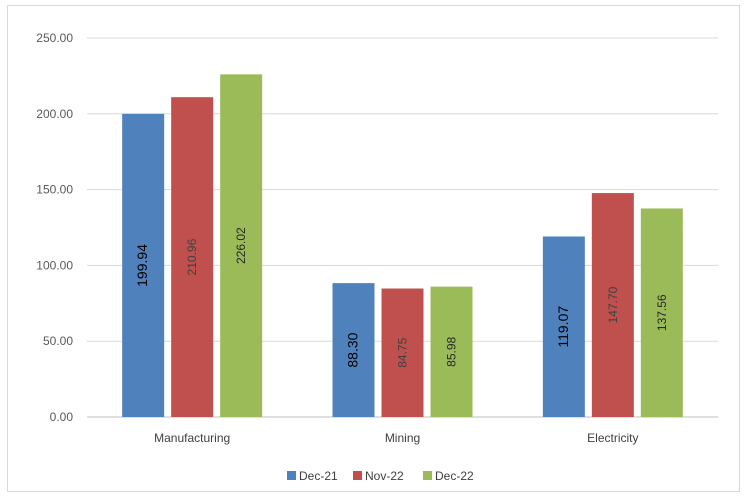 This screenshot has width=748, height=502. Describe the element at coordinates (454, 476) in the screenshot. I see `legend-label: Dec-22` at that location.